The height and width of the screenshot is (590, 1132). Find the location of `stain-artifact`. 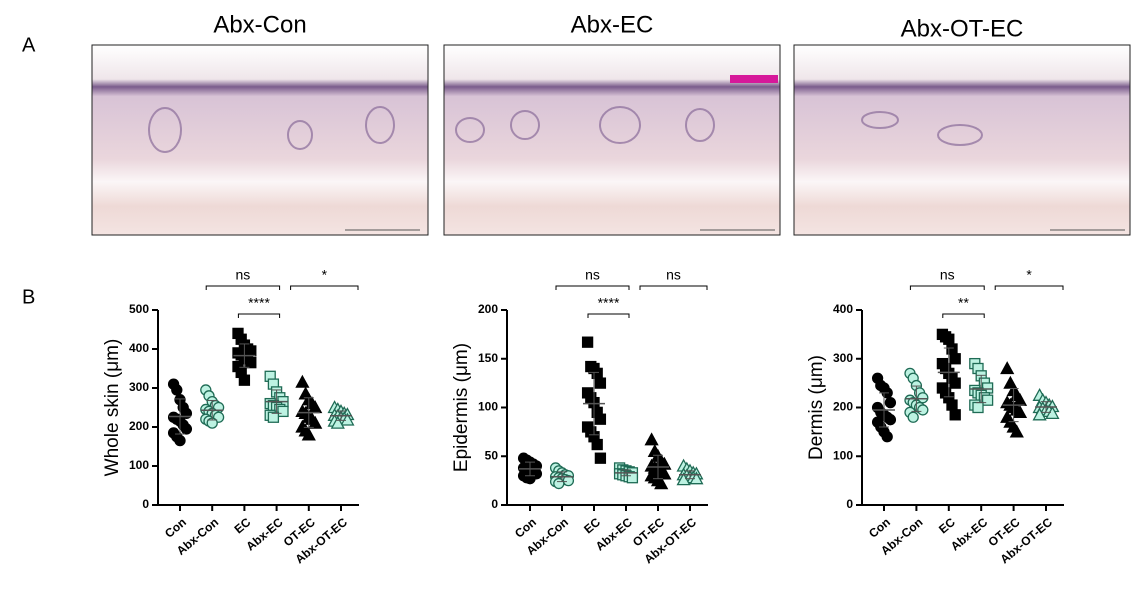

stain-artifact is located at coordinates (754, 79).